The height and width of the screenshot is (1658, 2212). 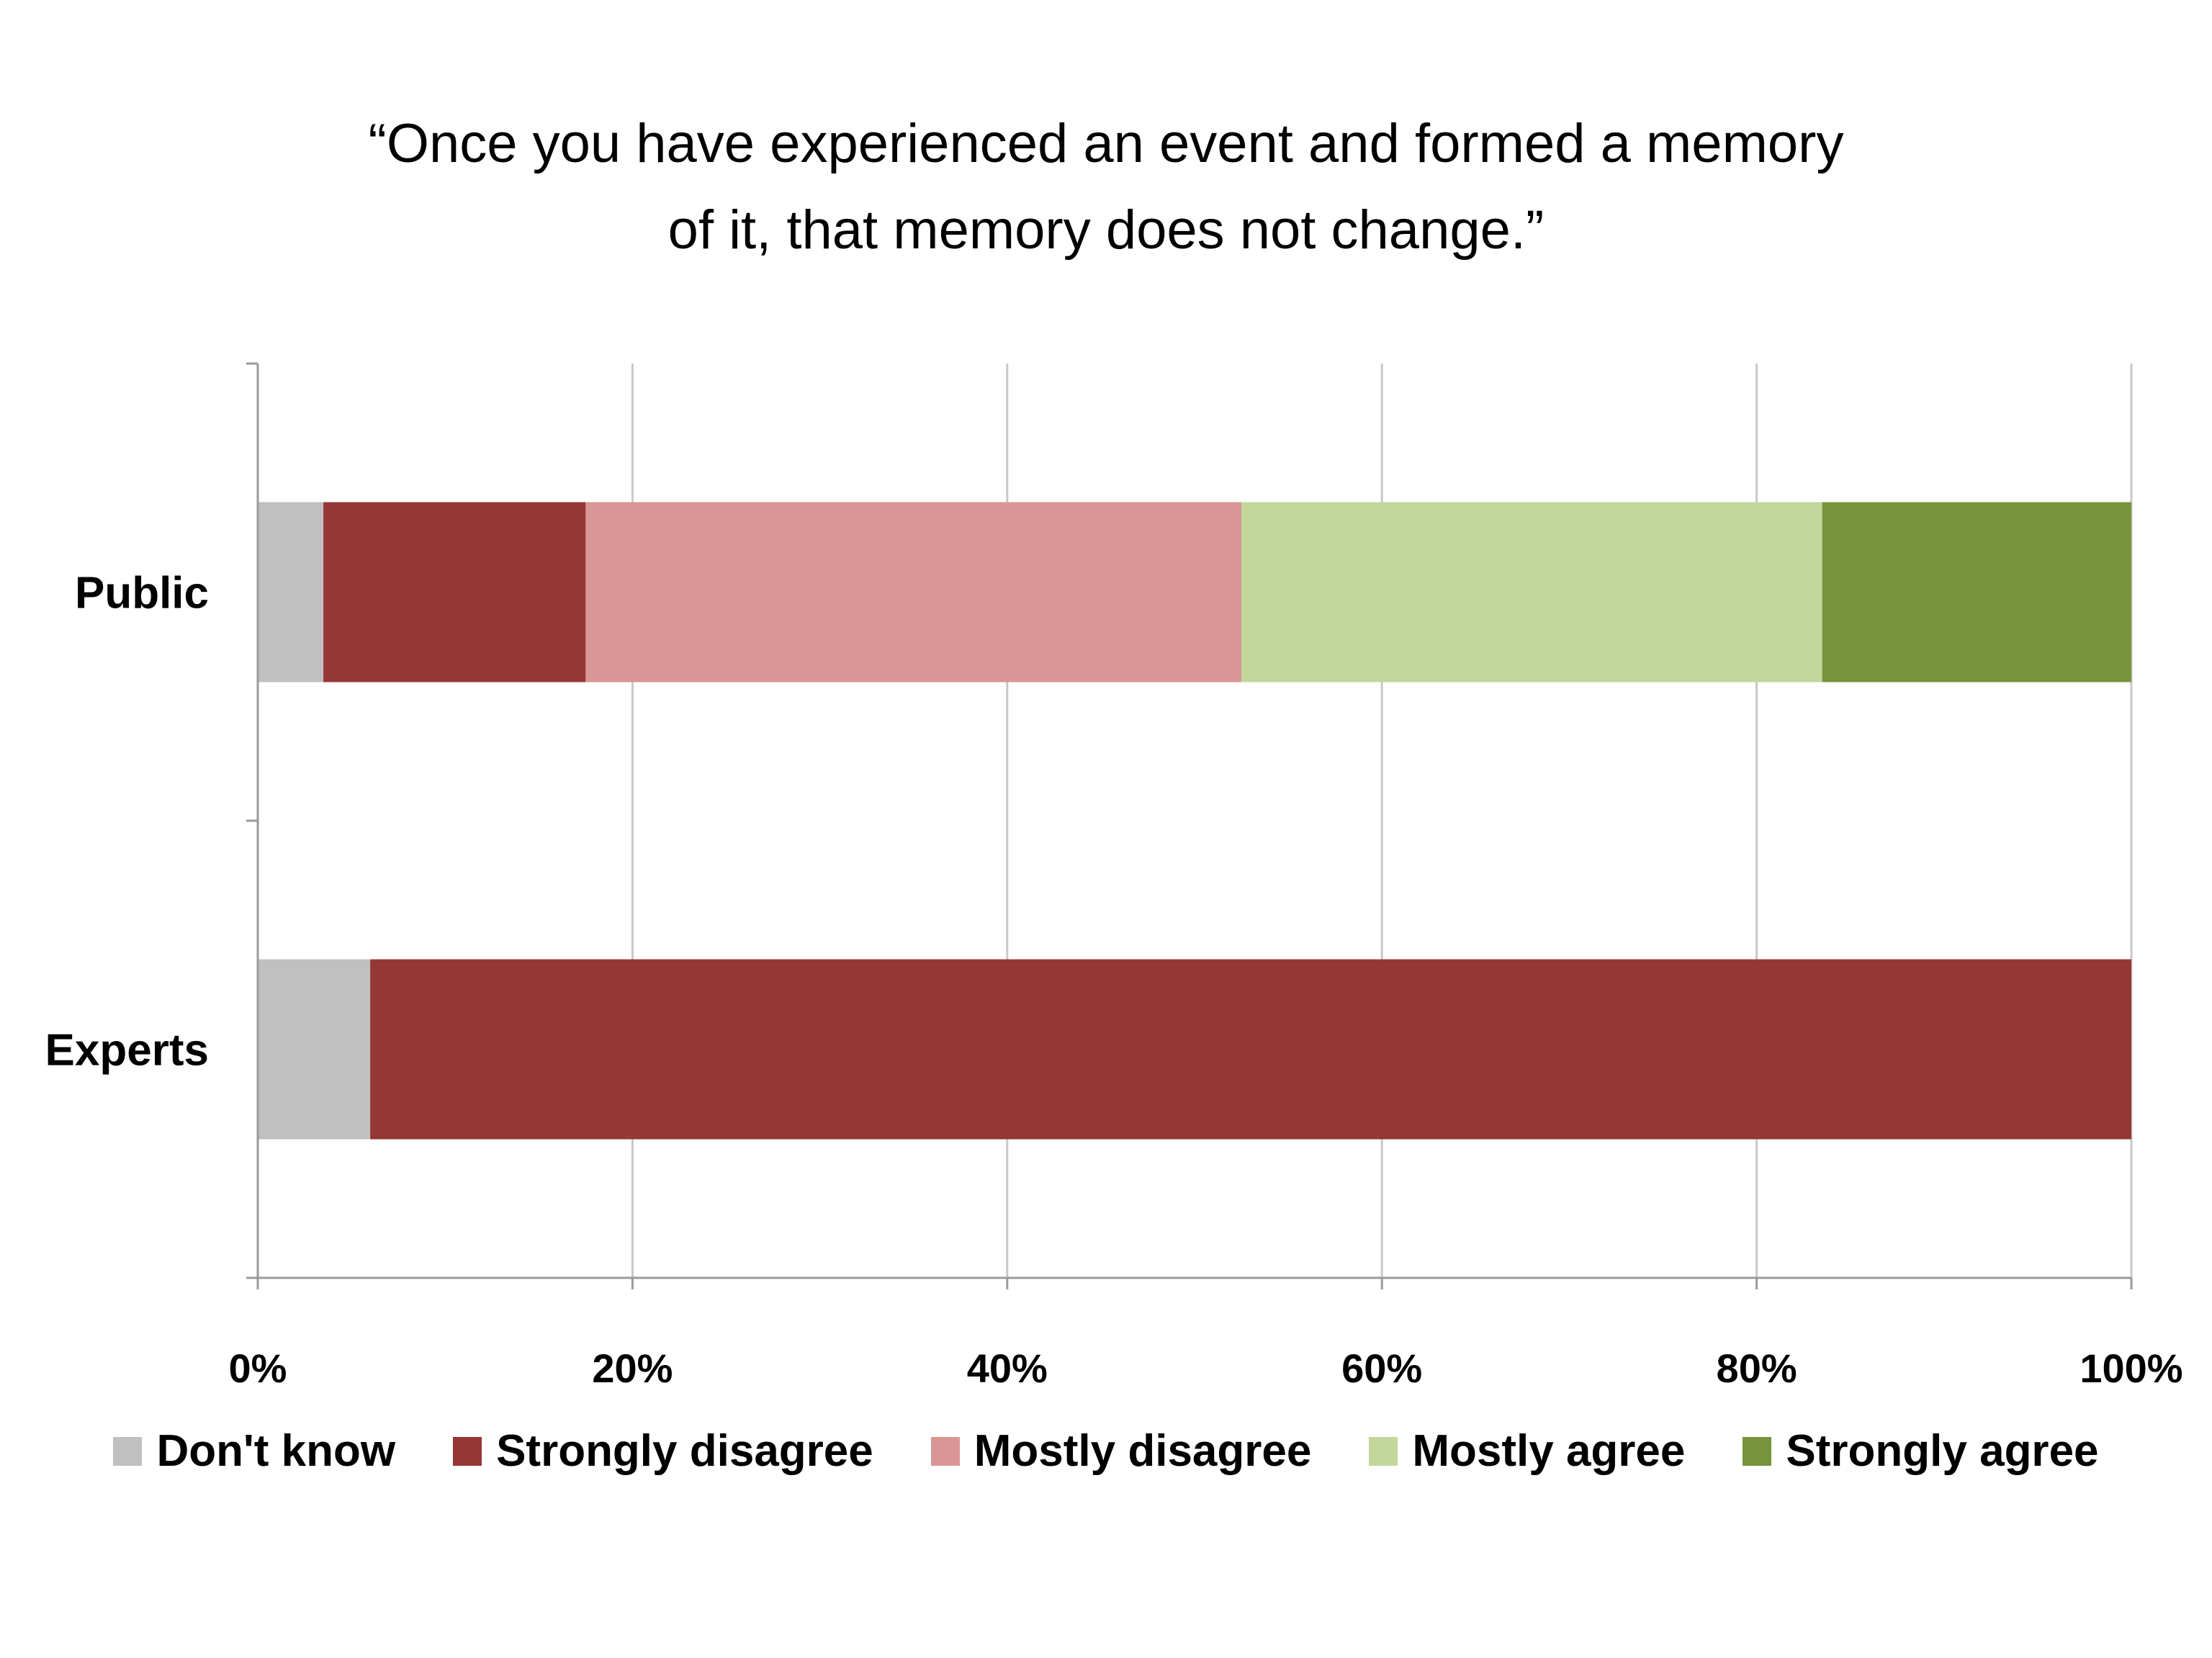 What do you see at coordinates (276, 1451) in the screenshot?
I see `legend-label: Don't know` at bounding box center [276, 1451].